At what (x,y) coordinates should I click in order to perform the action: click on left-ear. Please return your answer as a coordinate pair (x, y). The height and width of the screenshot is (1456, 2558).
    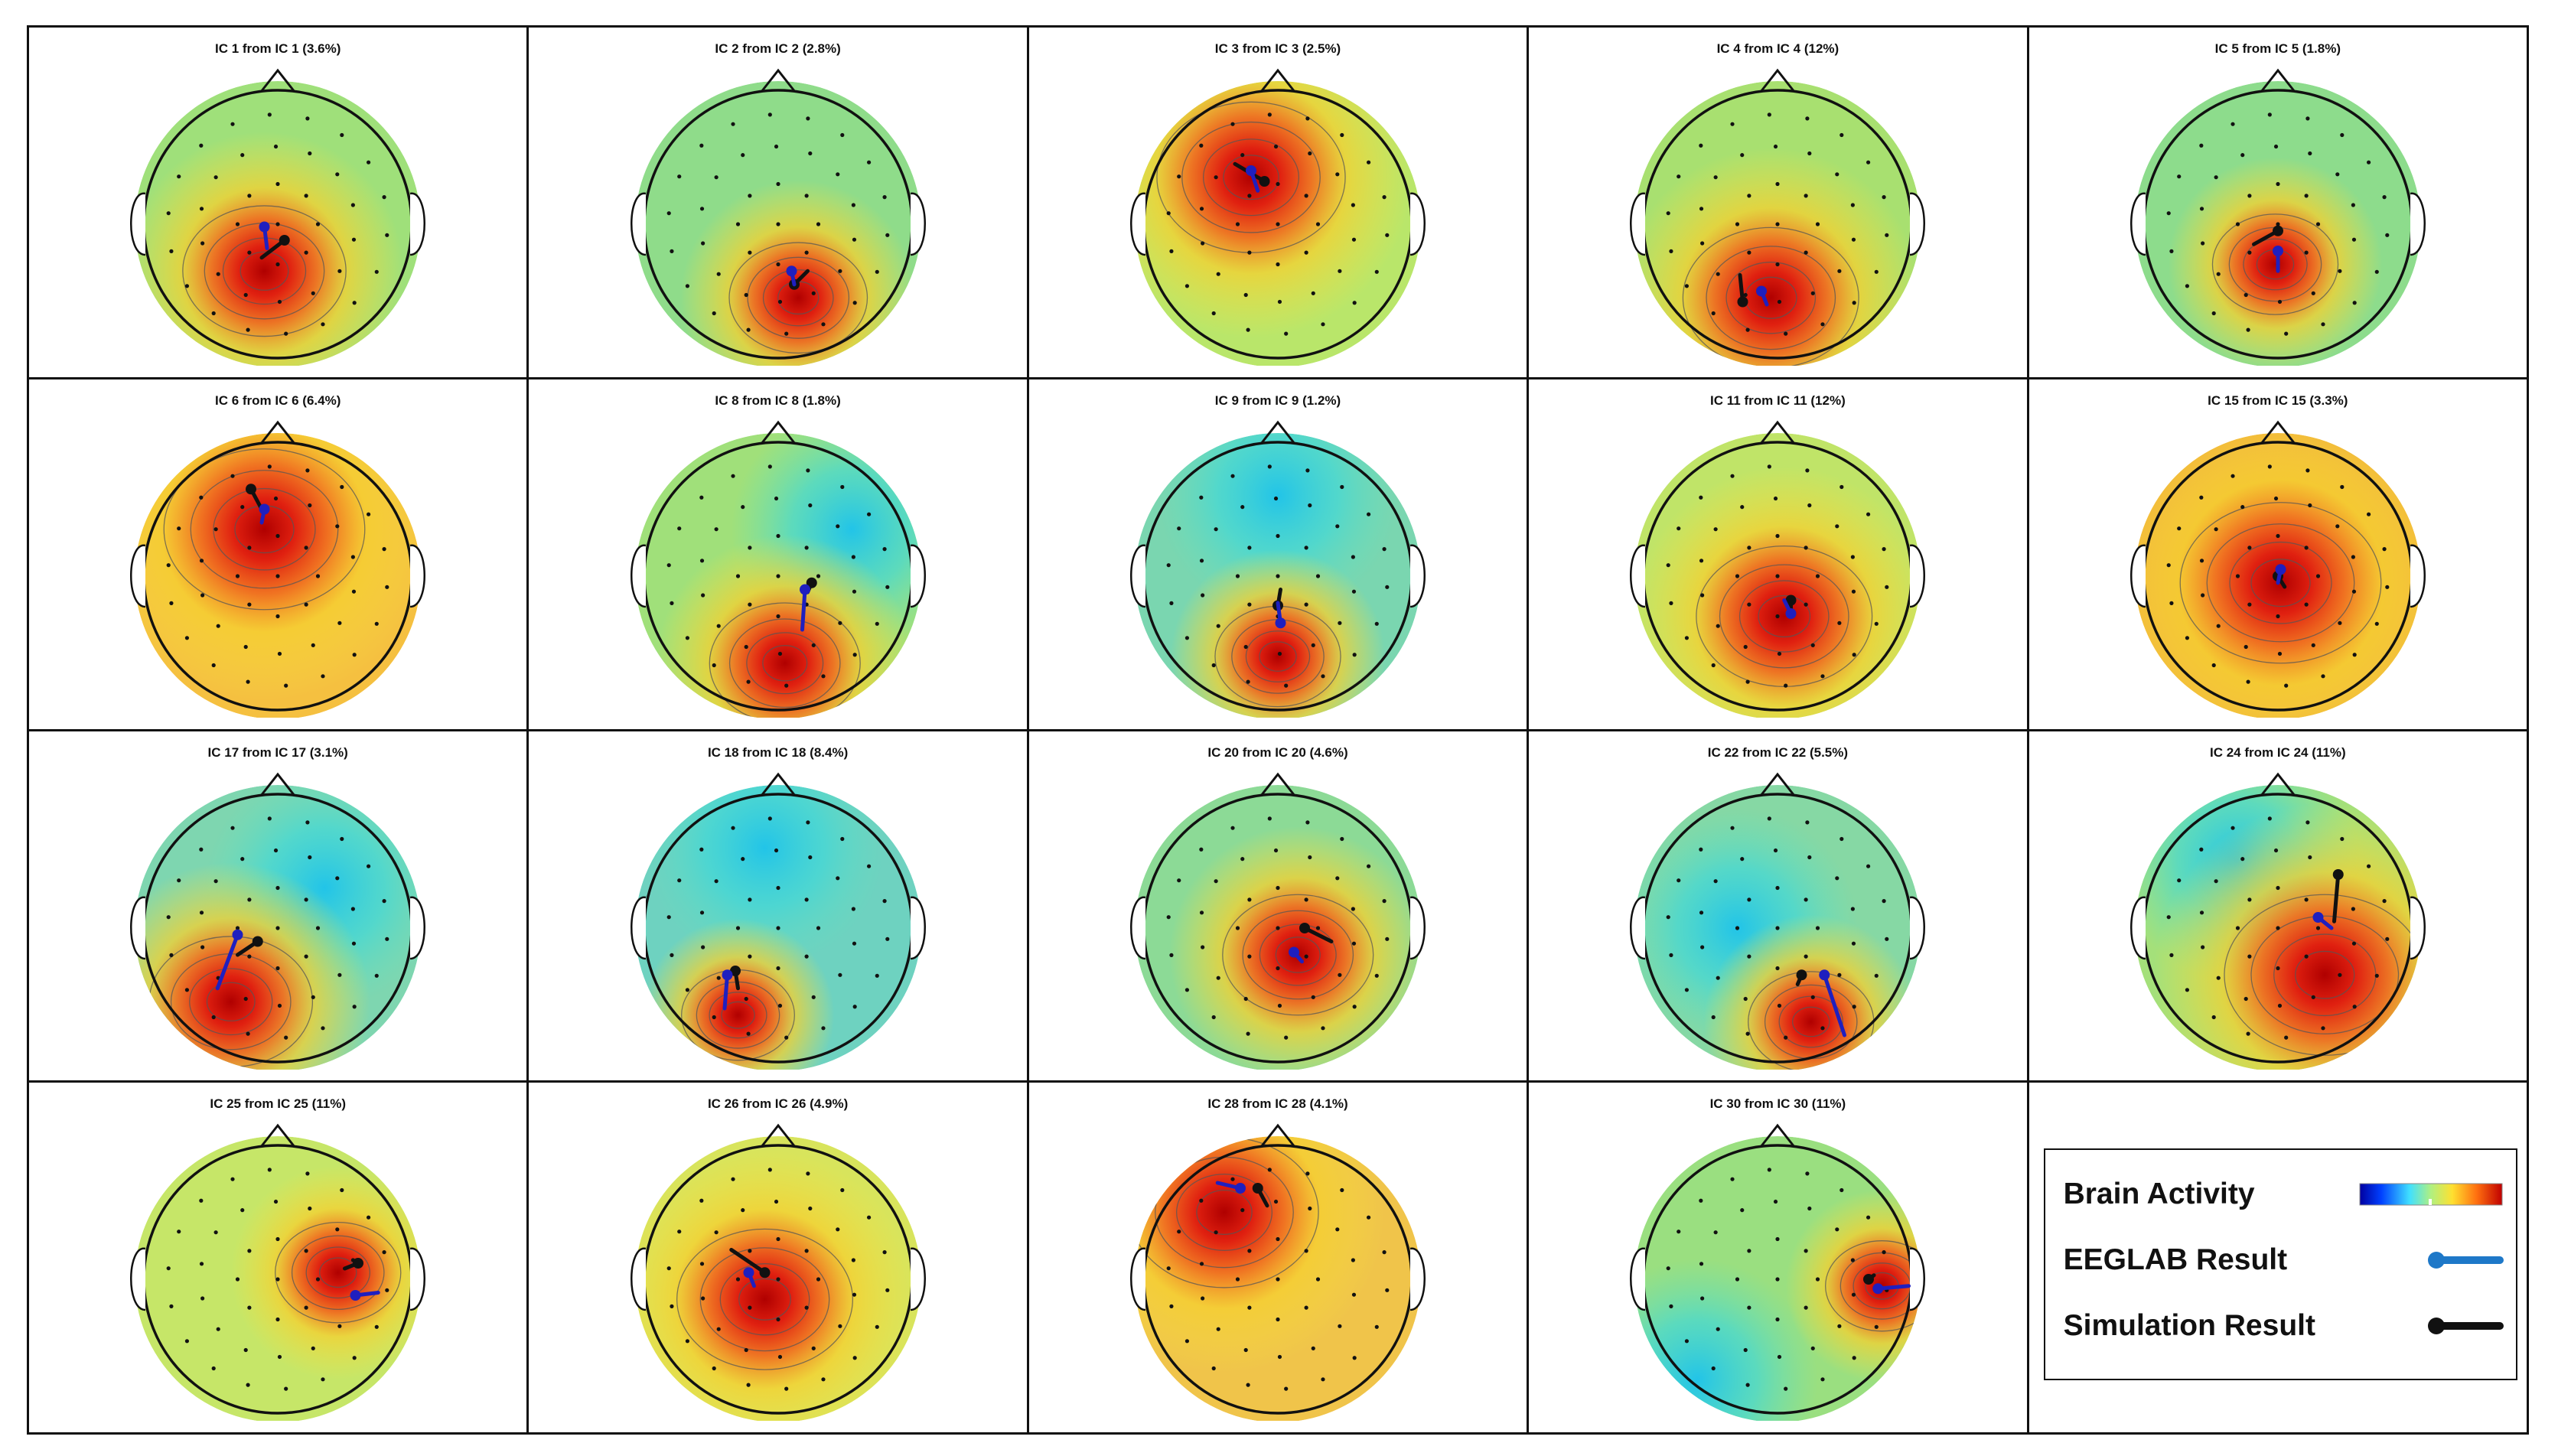
    Looking at the image, I should click on (1138, 927).